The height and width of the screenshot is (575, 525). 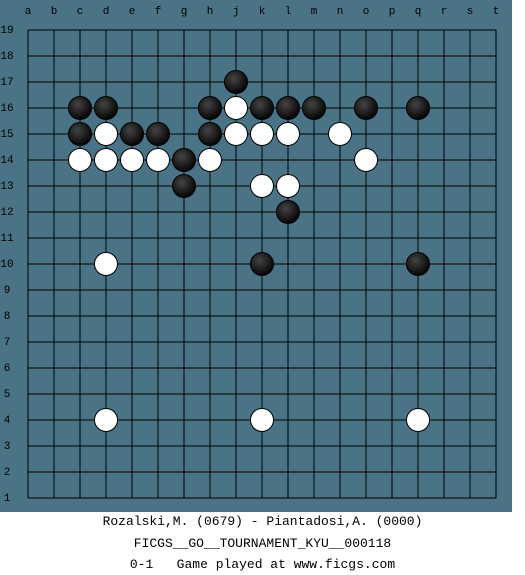 What do you see at coordinates (184, 12) in the screenshot?
I see `column-label: g` at bounding box center [184, 12].